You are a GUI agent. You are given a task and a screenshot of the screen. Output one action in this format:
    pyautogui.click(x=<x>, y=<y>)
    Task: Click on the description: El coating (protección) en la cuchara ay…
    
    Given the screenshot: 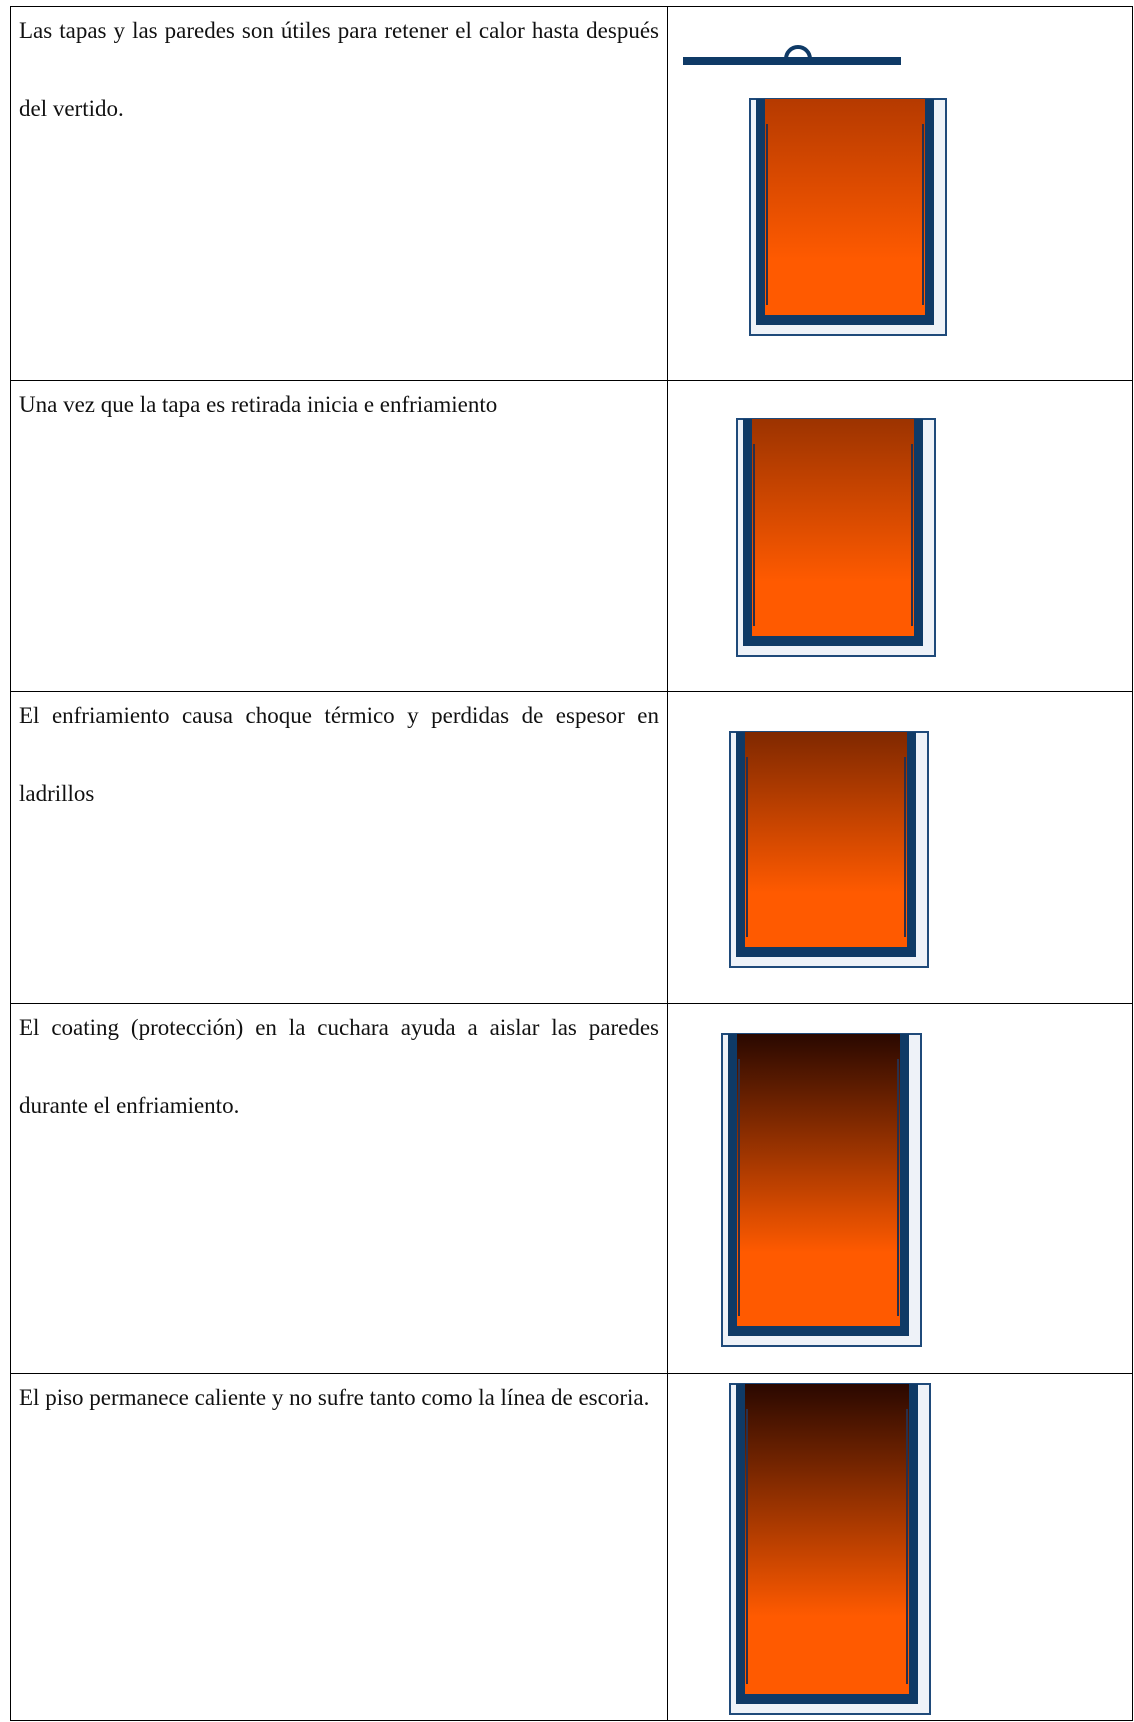 What is the action you would take?
    pyautogui.click(x=339, y=1066)
    